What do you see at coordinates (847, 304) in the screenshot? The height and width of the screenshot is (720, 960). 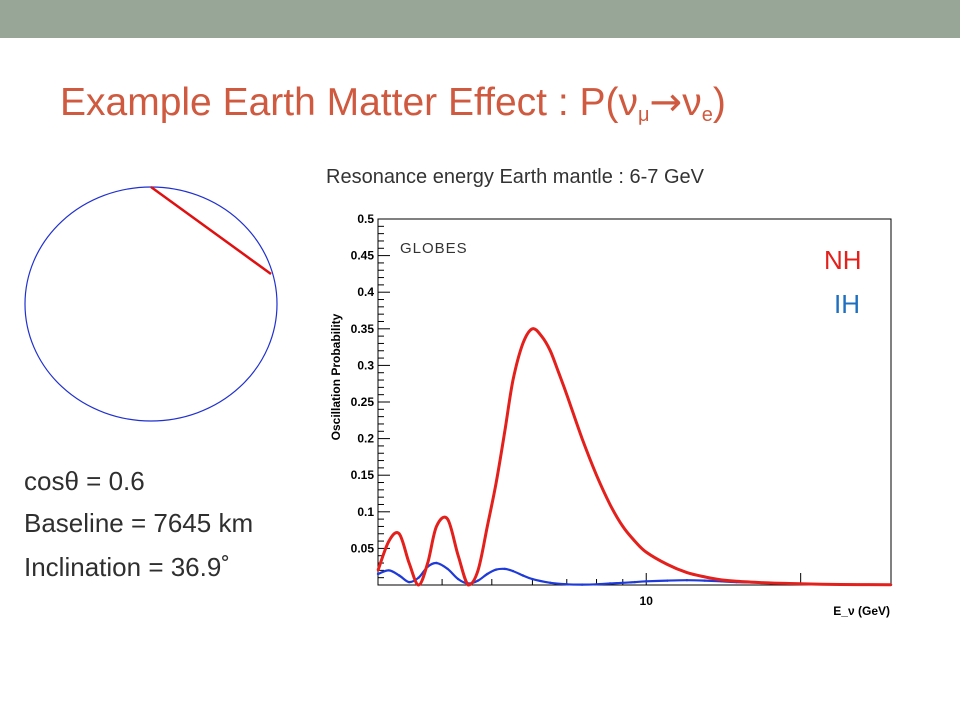 I see `legend-ih: IH` at bounding box center [847, 304].